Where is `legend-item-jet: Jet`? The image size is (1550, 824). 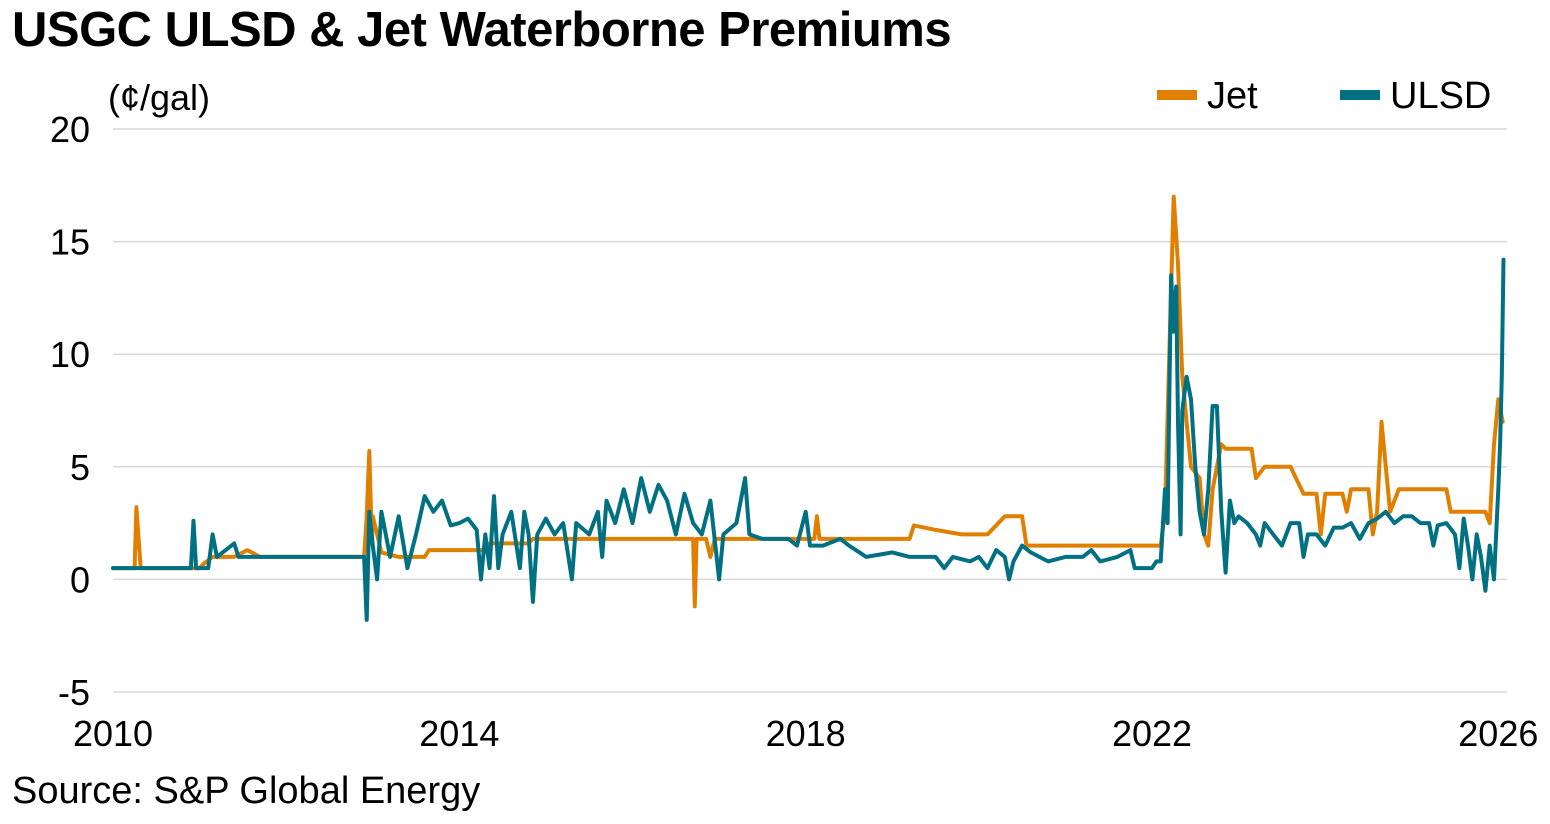 legend-item-jet: Jet is located at coordinates (1207, 96).